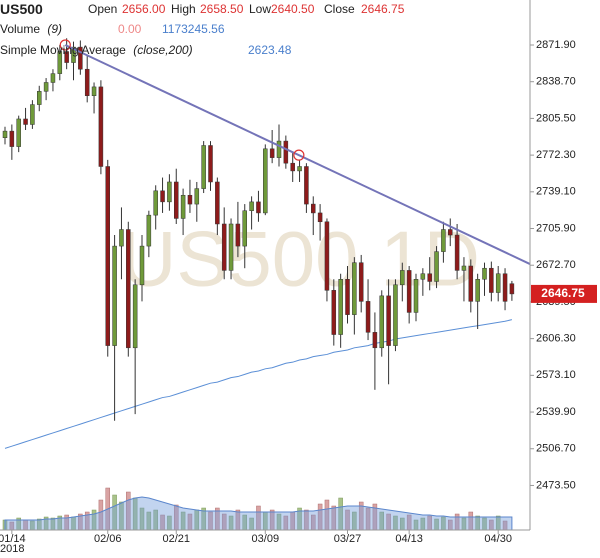 The width and height of the screenshot is (600, 558). I want to click on symbol: US500, so click(21, 9).